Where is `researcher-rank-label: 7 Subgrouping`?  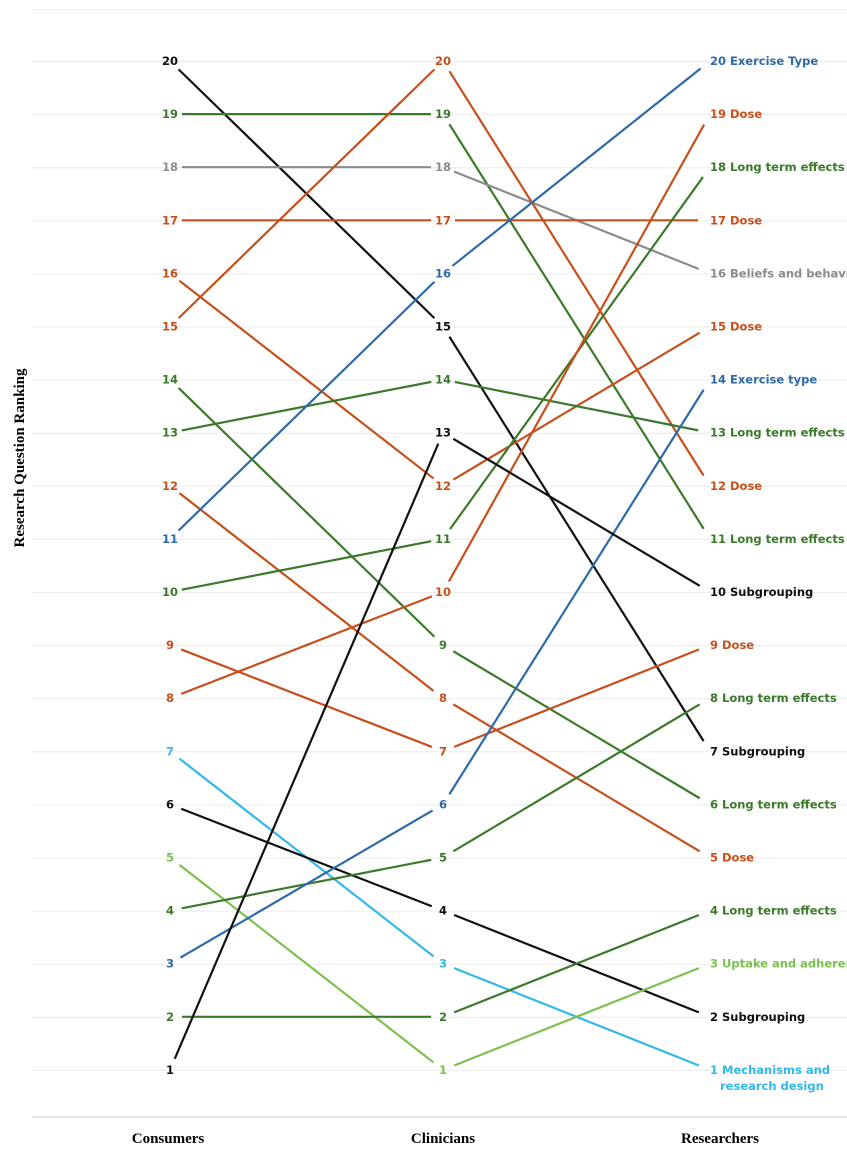 researcher-rank-label: 7 Subgrouping is located at coordinates (757, 751).